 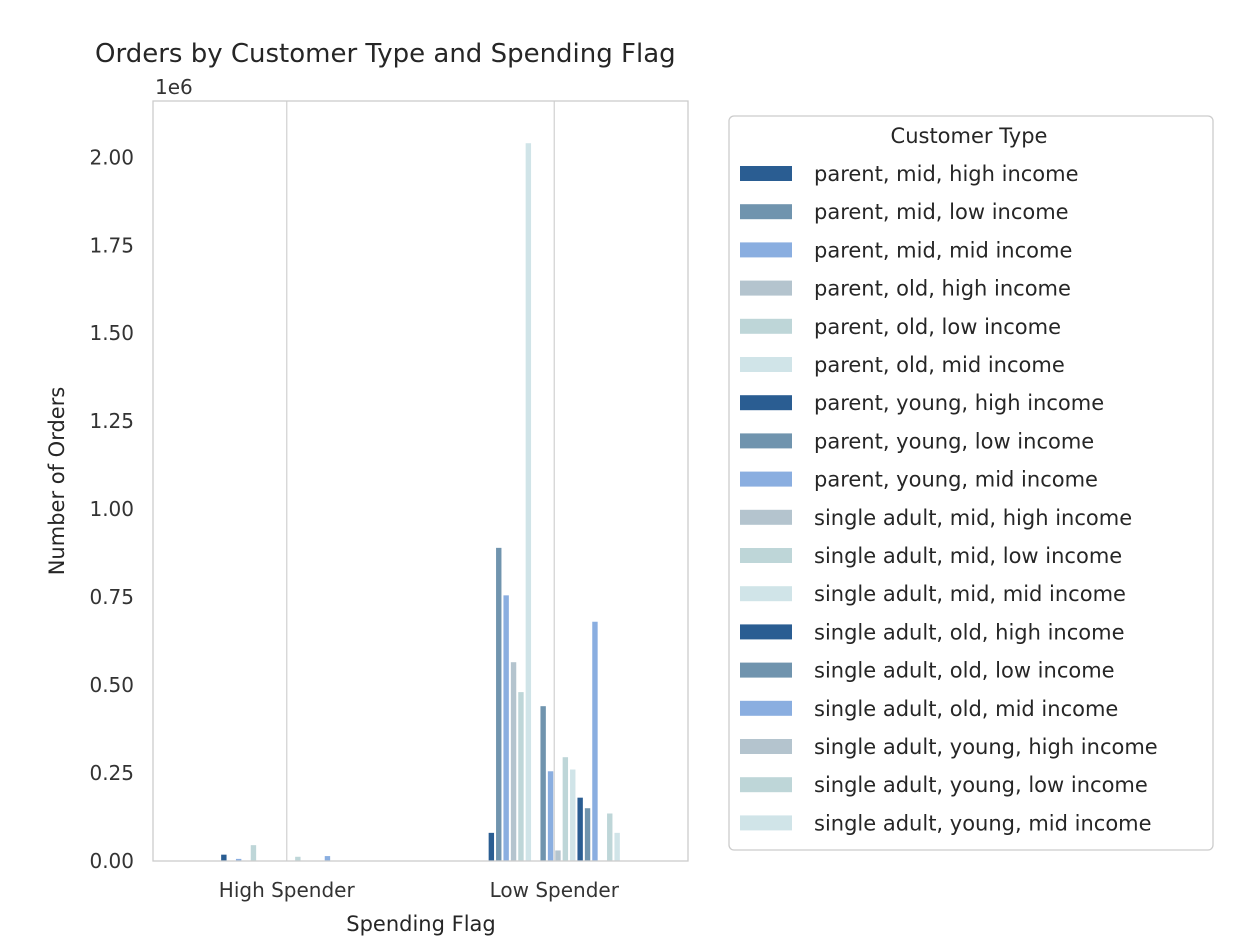 I want to click on y-tick-label: 1.00, so click(x=111, y=509).